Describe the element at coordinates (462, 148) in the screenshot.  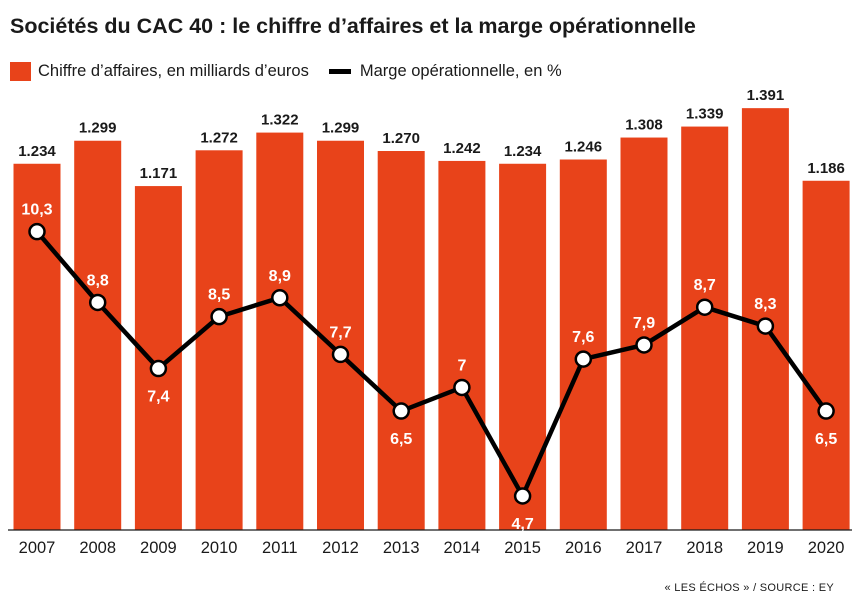
I see `revenue-value-label: 1.242` at that location.